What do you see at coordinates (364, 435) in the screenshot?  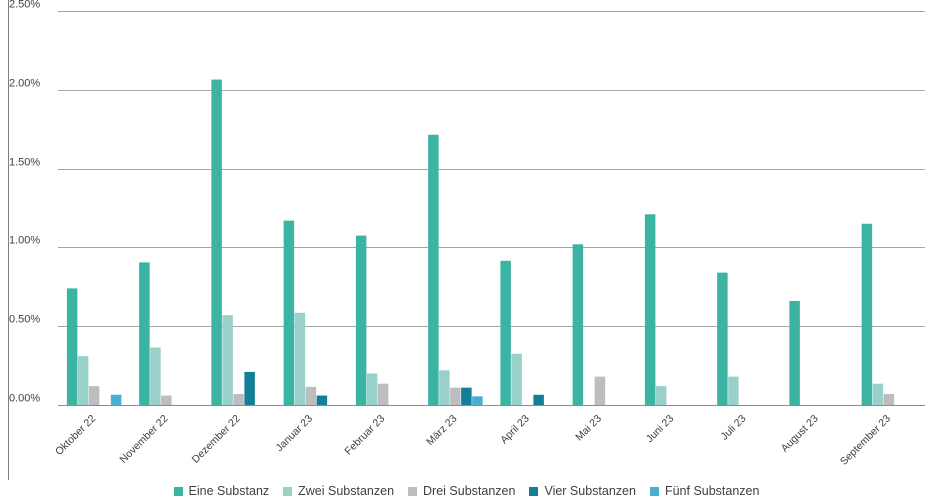 I see `x-tick-label: Februar 23` at bounding box center [364, 435].